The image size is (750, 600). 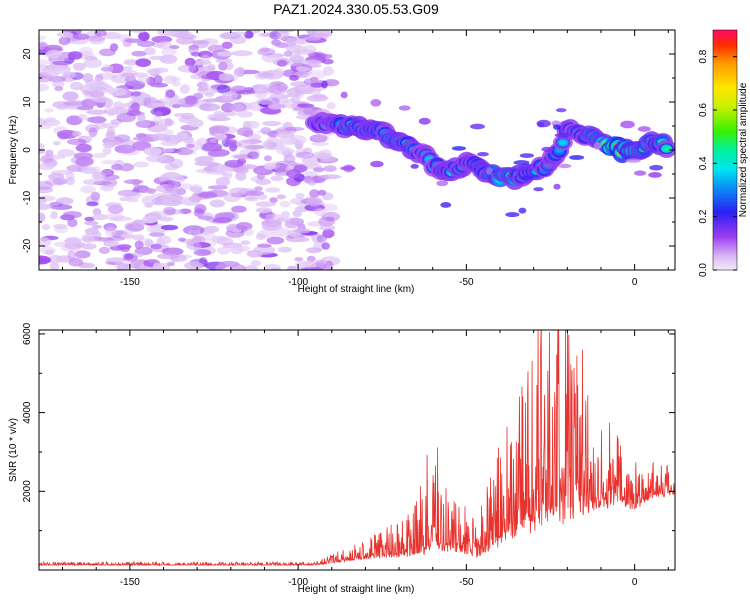 I want to click on colorbar-ticks: 0.0 0.2 0.4 0.6 0.8, so click(x=717, y=163).